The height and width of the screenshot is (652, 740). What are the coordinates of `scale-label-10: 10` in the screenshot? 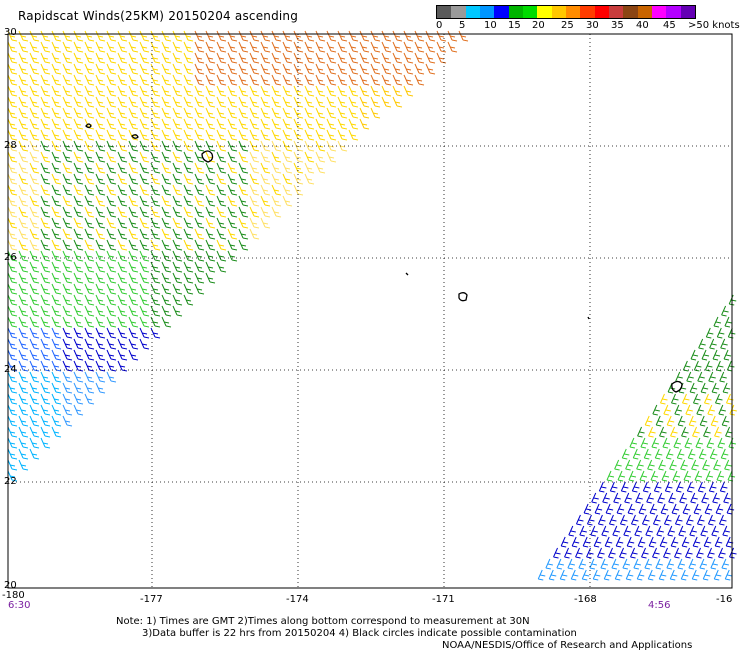 It's located at (490, 25).